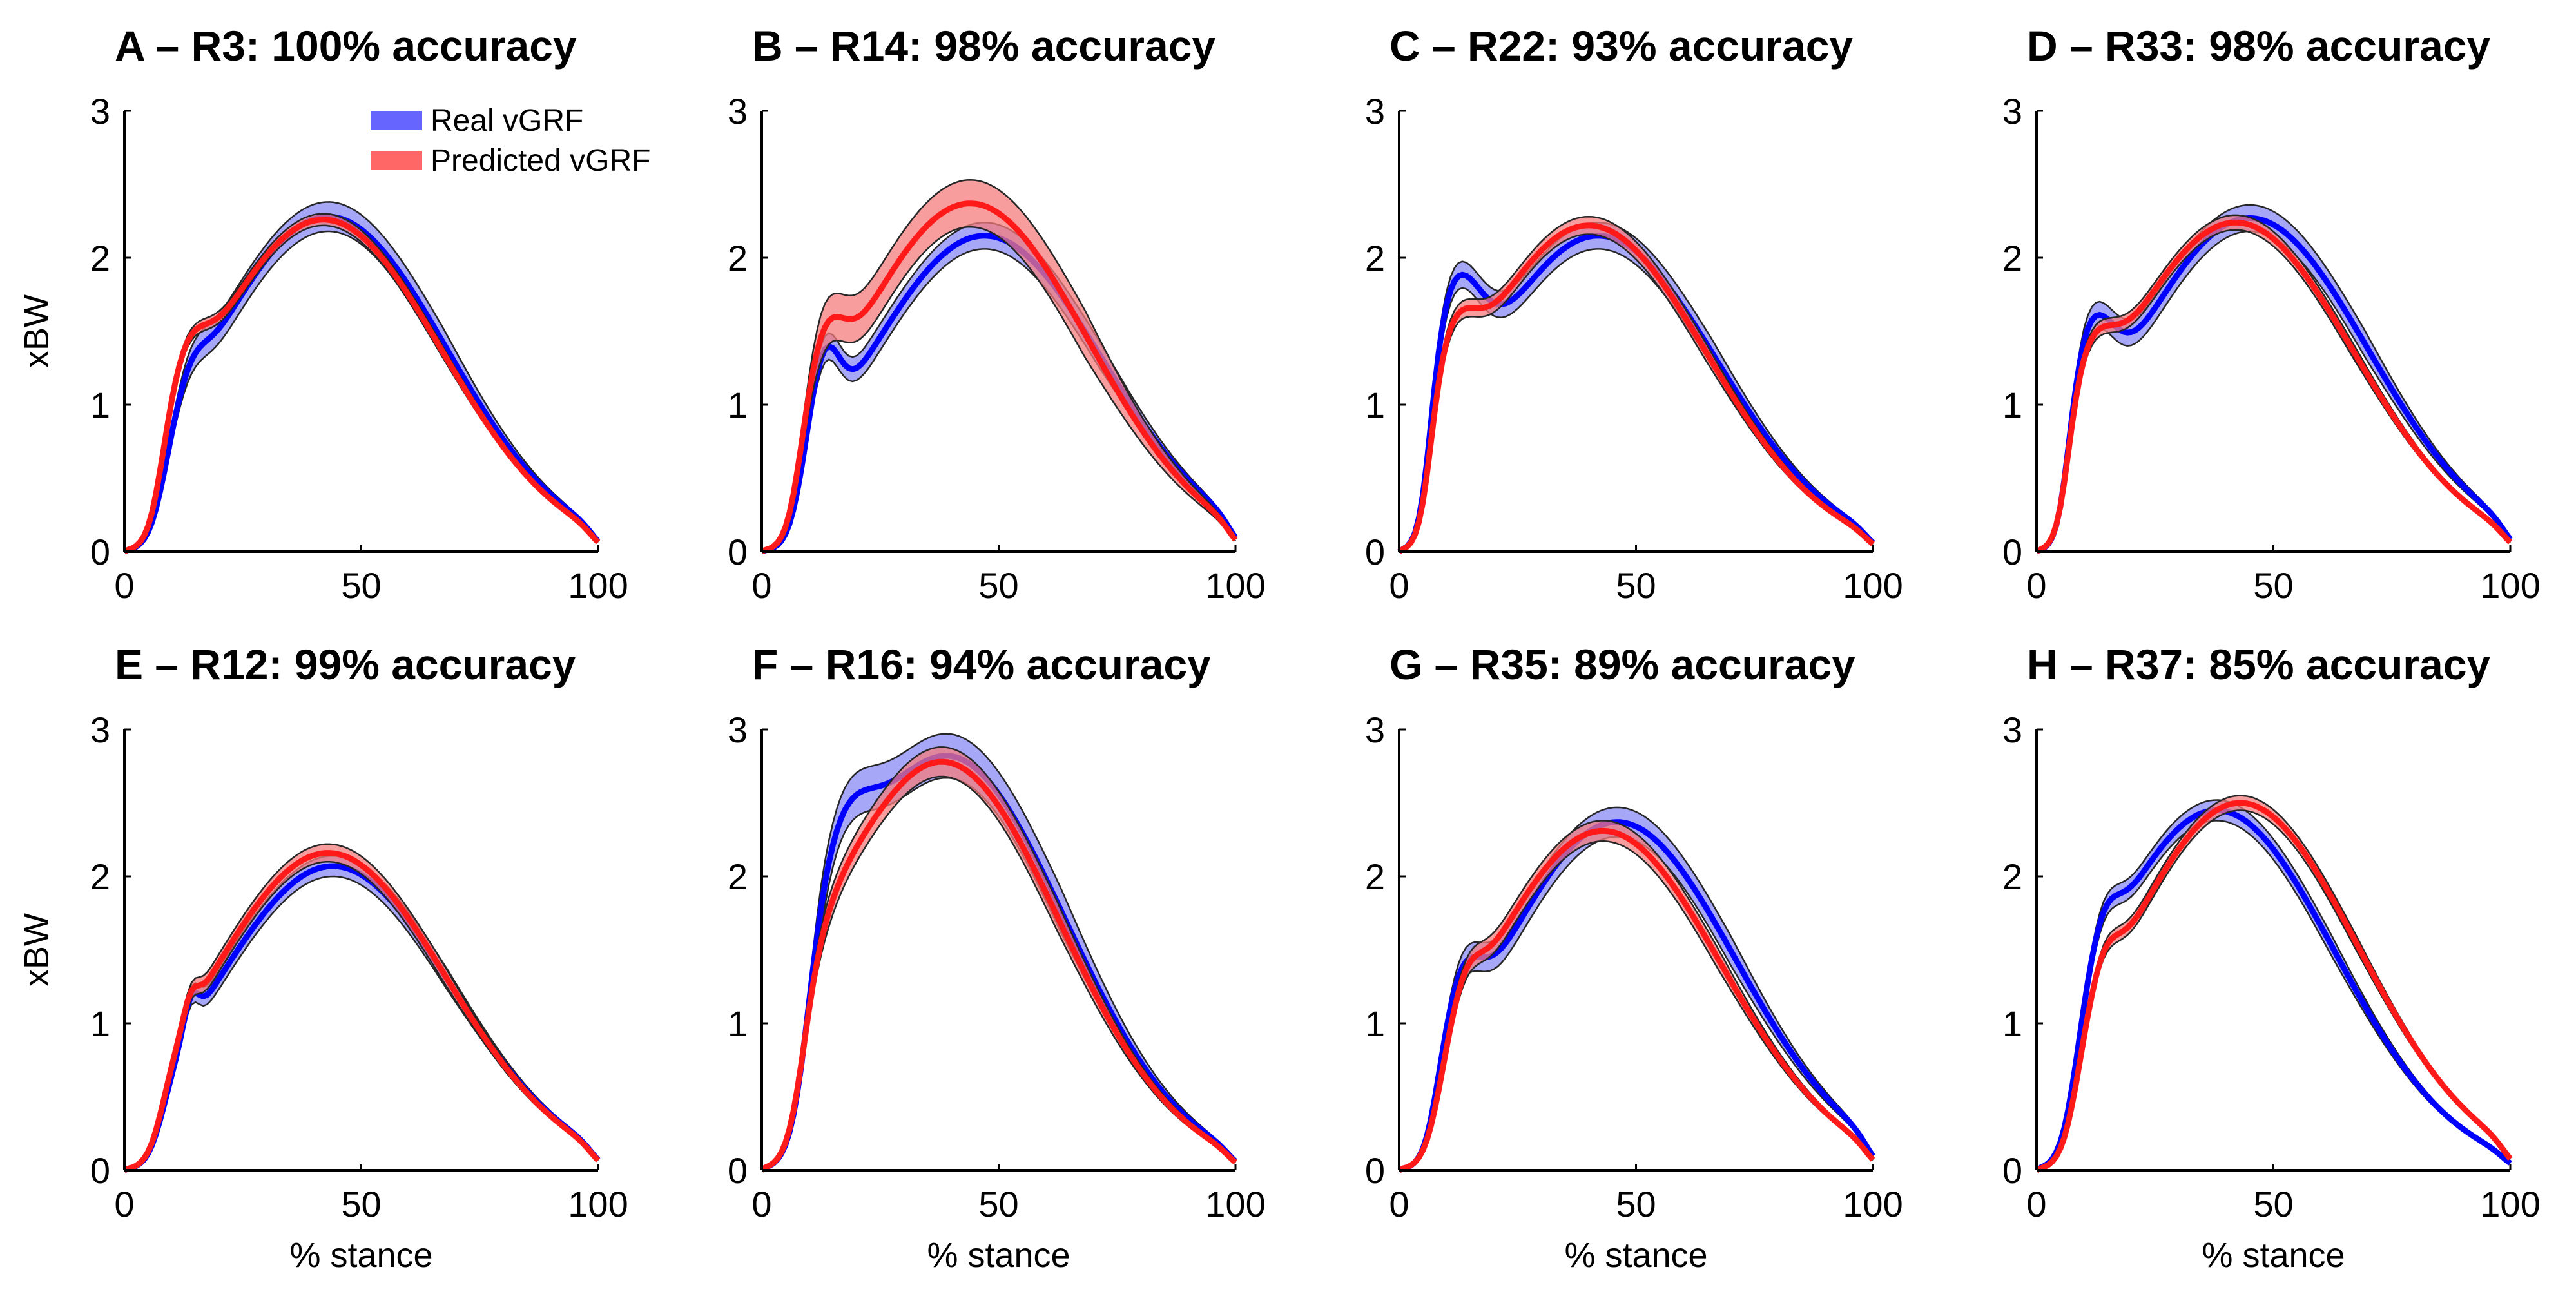 This screenshot has height=1303, width=2576. Describe the element at coordinates (1621, 46) in the screenshot. I see `panel-title: C – R22: 93% accuracy` at that location.